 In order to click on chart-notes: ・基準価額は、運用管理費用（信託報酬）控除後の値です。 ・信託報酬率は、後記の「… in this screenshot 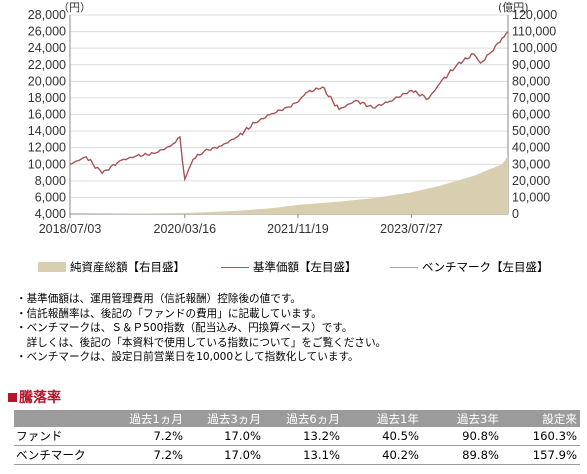, I will do `click(201, 328)`.